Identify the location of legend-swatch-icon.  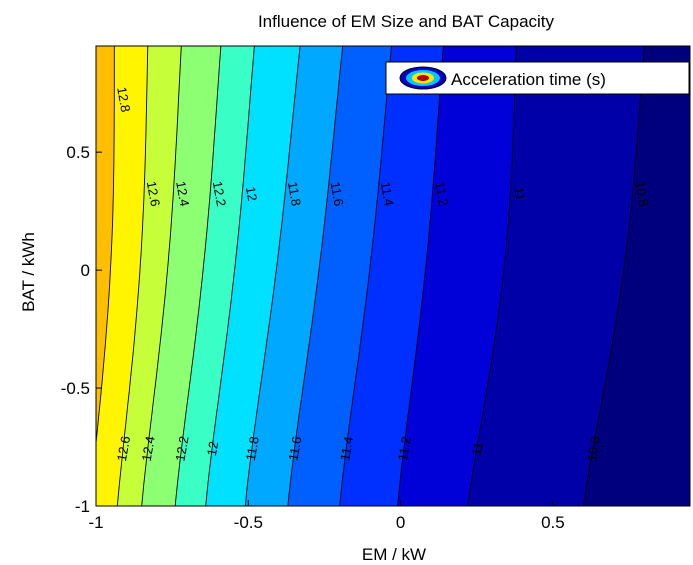
(423, 78).